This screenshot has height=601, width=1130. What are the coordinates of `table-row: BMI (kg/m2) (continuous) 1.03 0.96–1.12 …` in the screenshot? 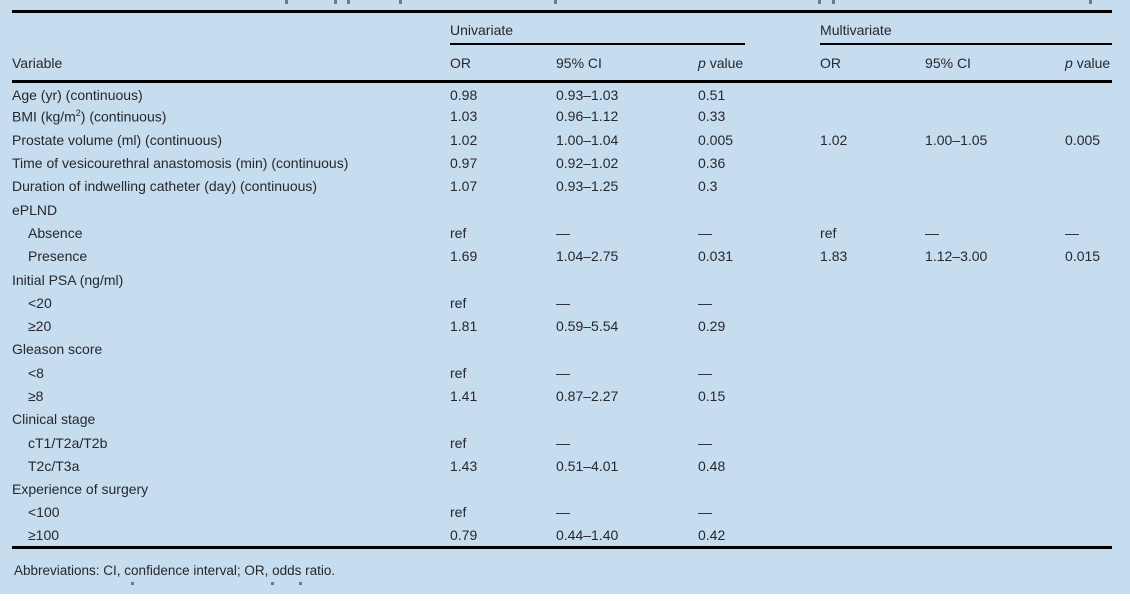 It's located at (562, 116).